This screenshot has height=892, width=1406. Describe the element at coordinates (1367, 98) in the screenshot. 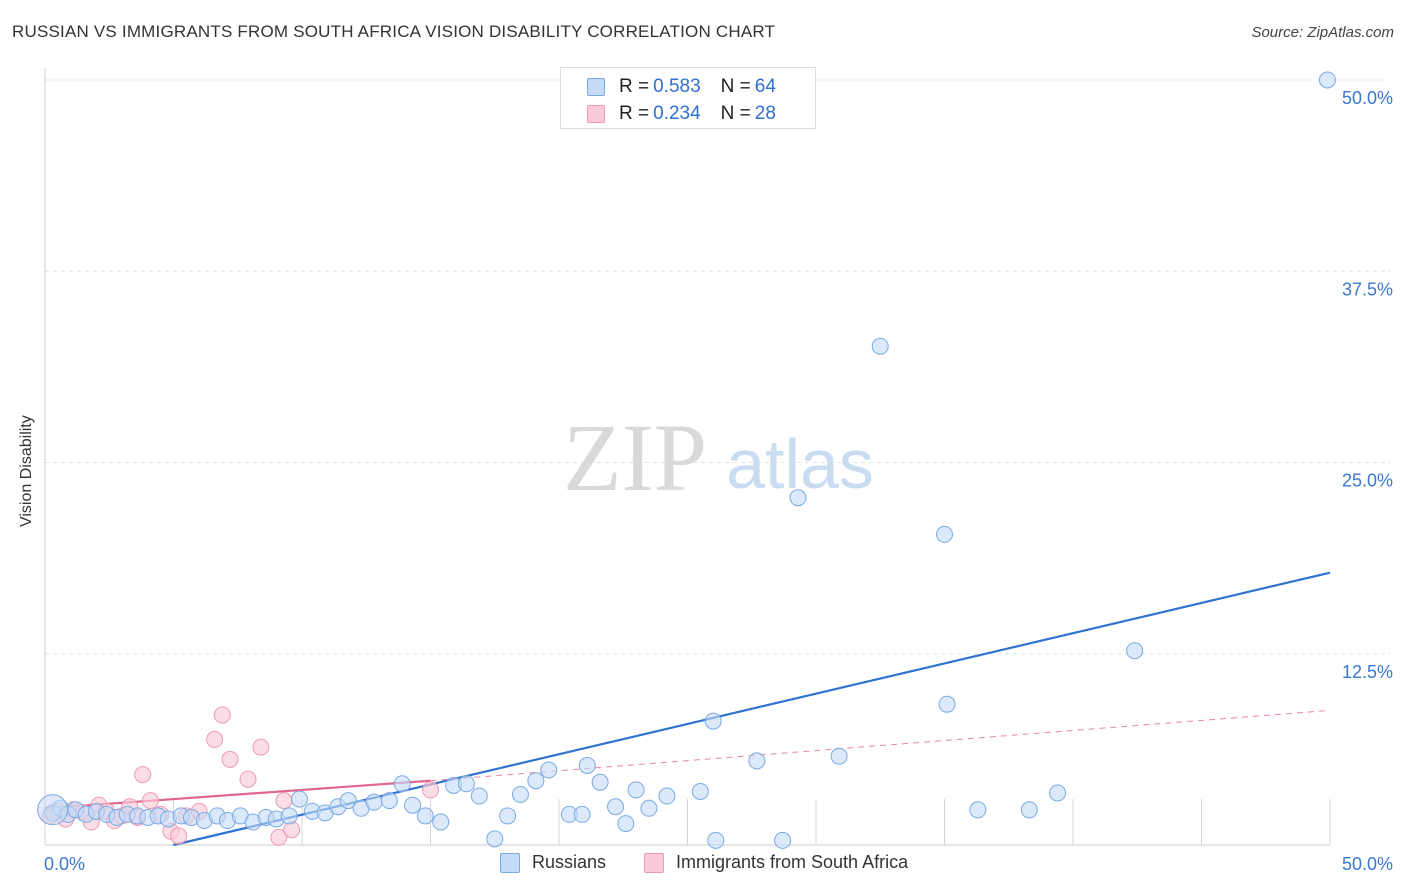

I see `y-tick-label: 50.0%` at that location.